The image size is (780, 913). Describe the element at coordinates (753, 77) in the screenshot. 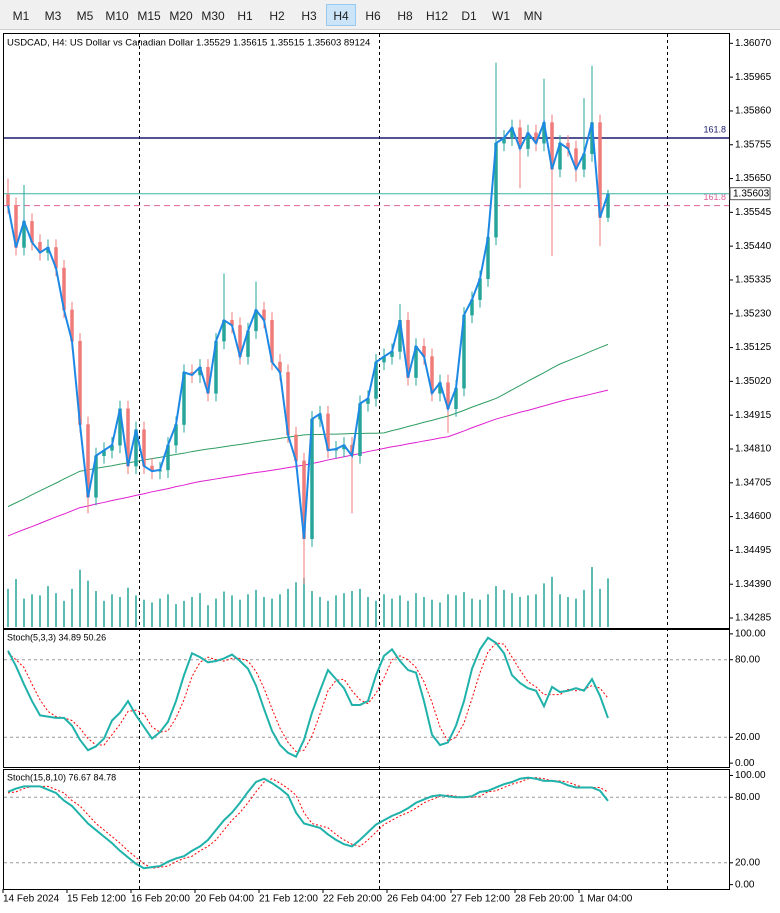

I see `y-tick-label: 1.35965` at that location.